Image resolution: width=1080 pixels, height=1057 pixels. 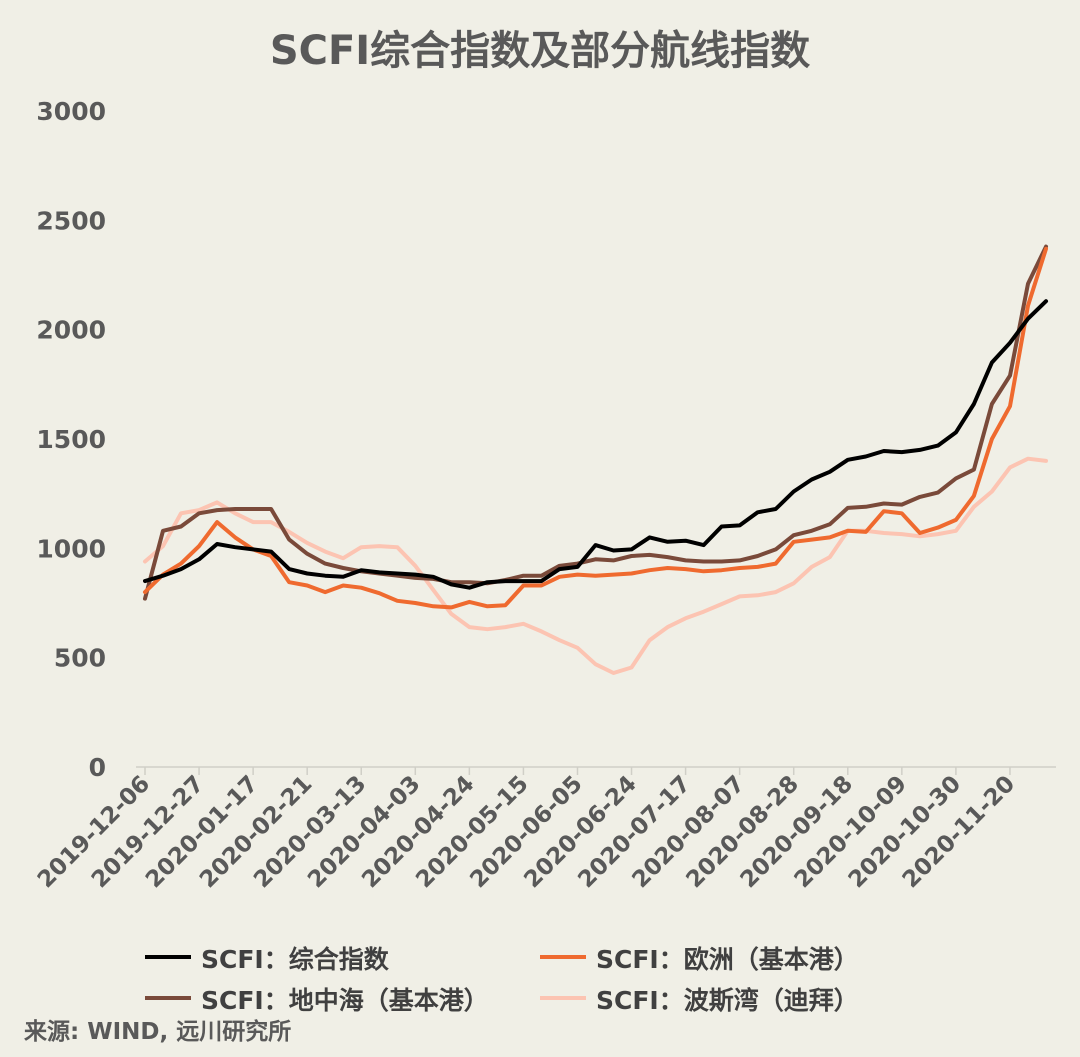 I want to click on legend-label: SCFI：欧洲（基本港）, so click(x=727, y=959).